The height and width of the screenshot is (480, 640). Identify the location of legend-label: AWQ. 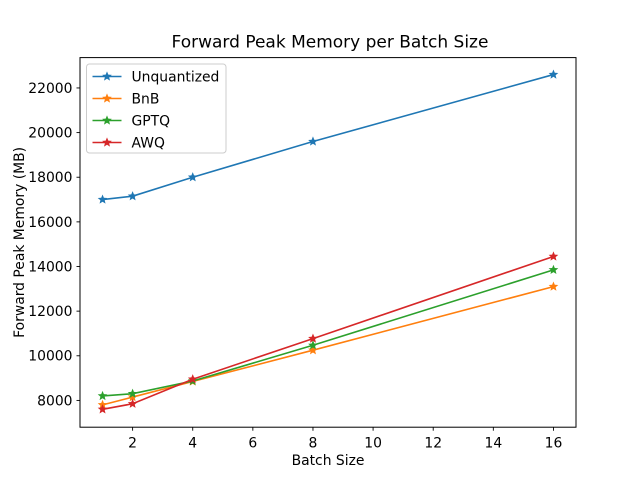
(148, 143).